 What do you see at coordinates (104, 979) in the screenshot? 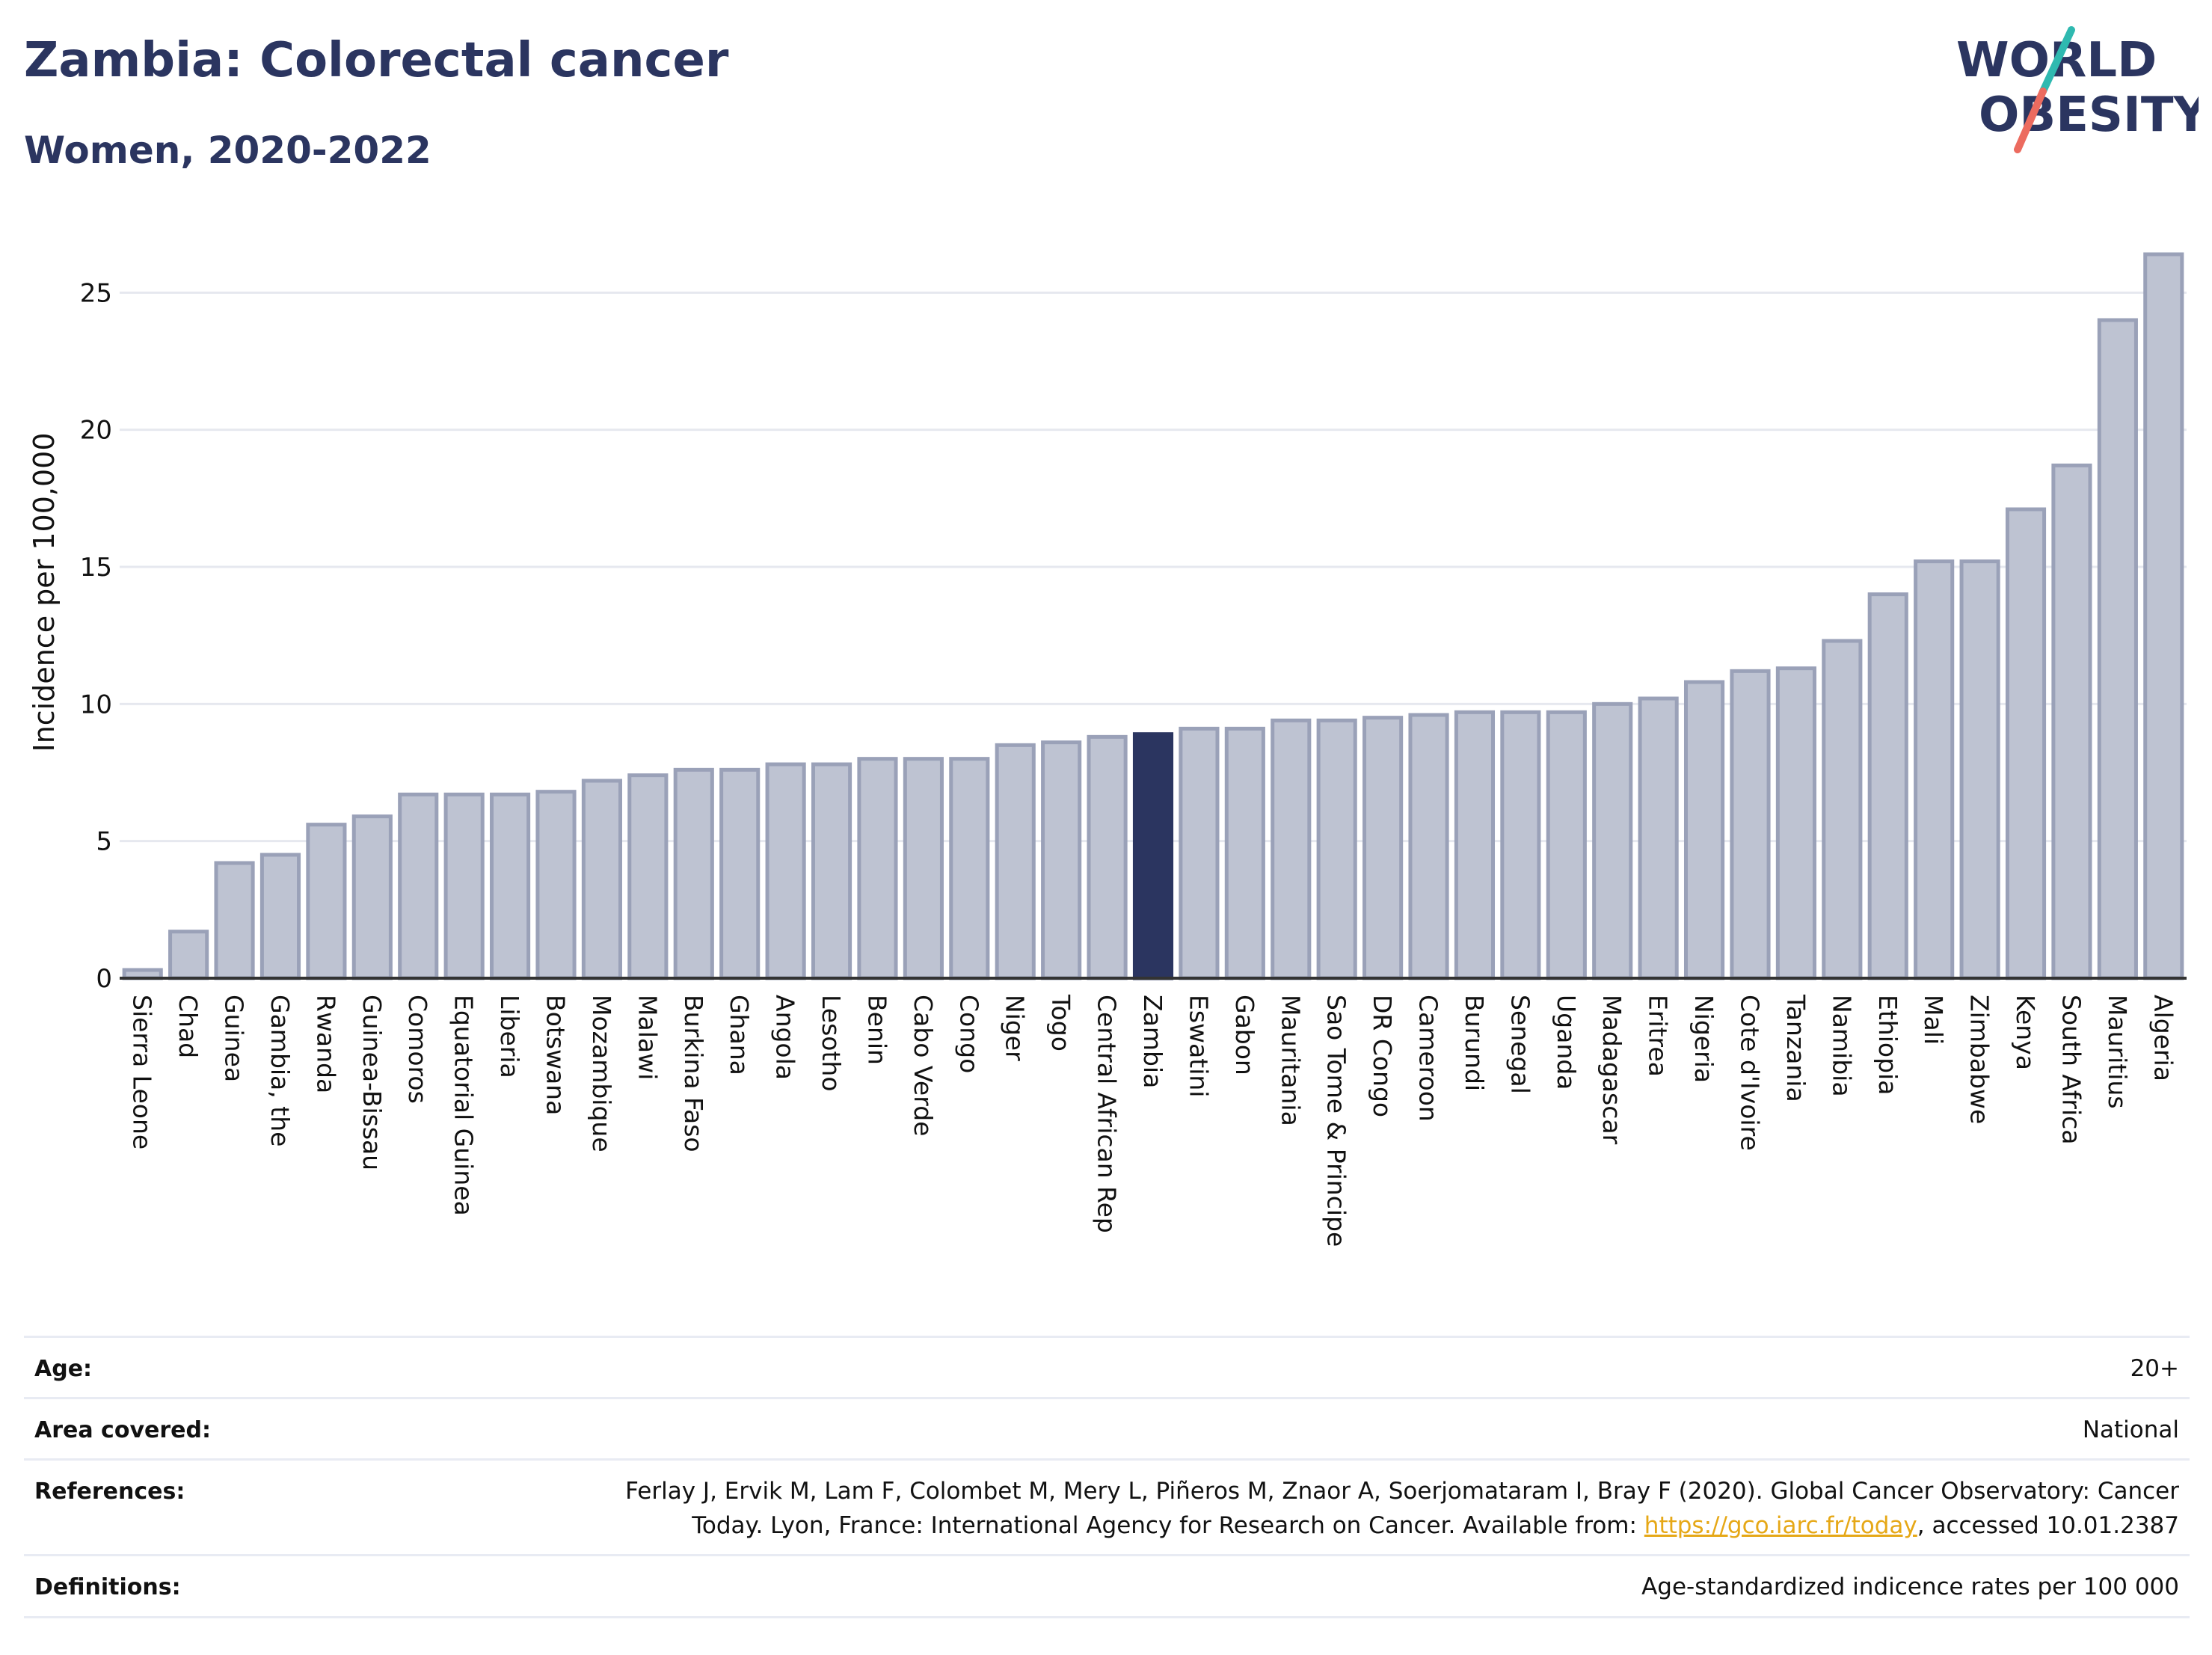
I see `y-tick-label: 0` at bounding box center [104, 979].